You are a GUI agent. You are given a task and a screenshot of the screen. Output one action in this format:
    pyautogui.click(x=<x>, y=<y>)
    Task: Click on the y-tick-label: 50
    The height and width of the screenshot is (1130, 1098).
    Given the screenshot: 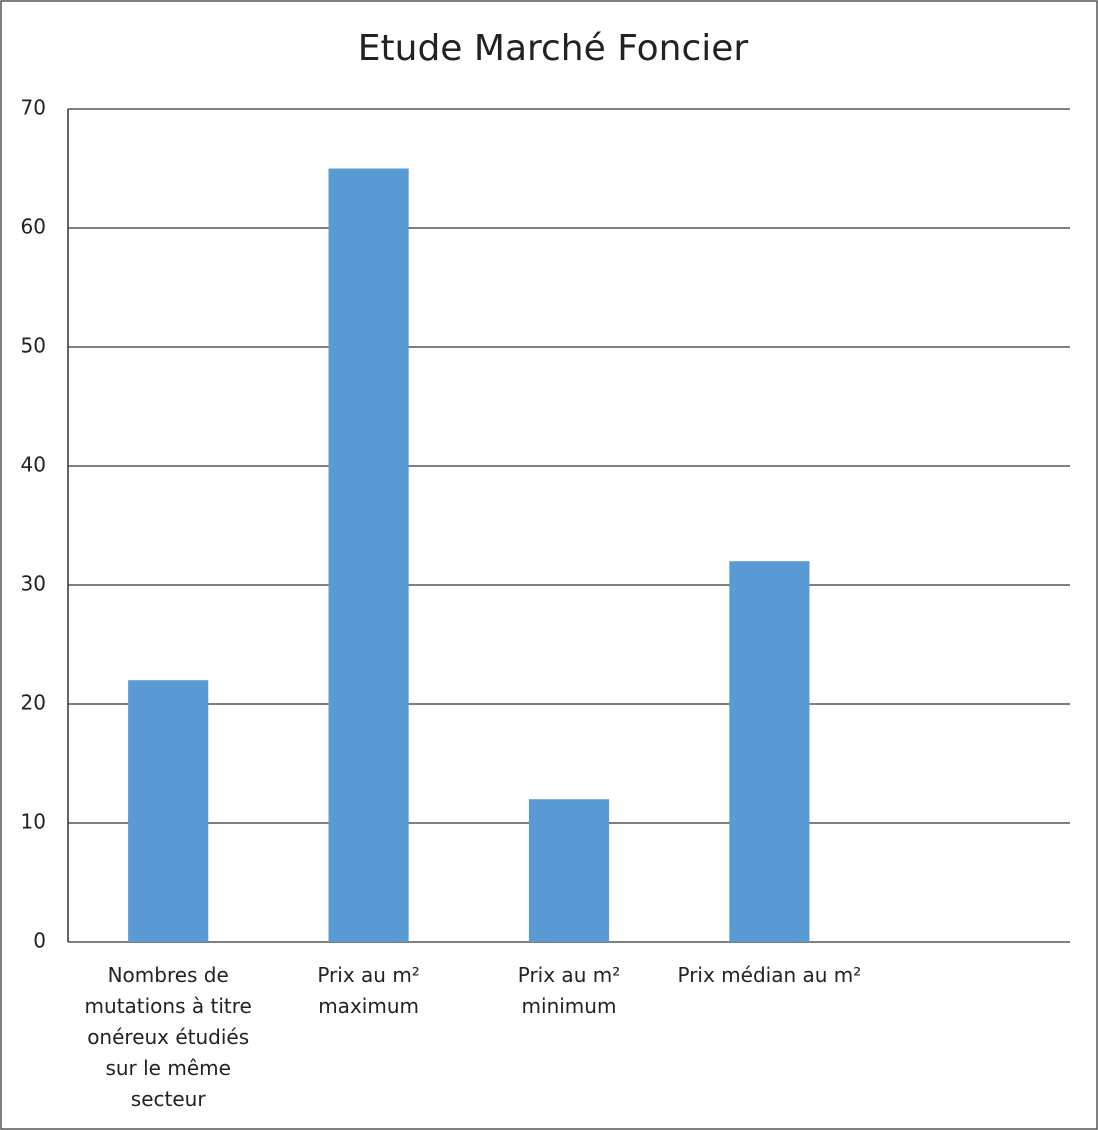 What is the action you would take?
    pyautogui.click(x=33, y=346)
    